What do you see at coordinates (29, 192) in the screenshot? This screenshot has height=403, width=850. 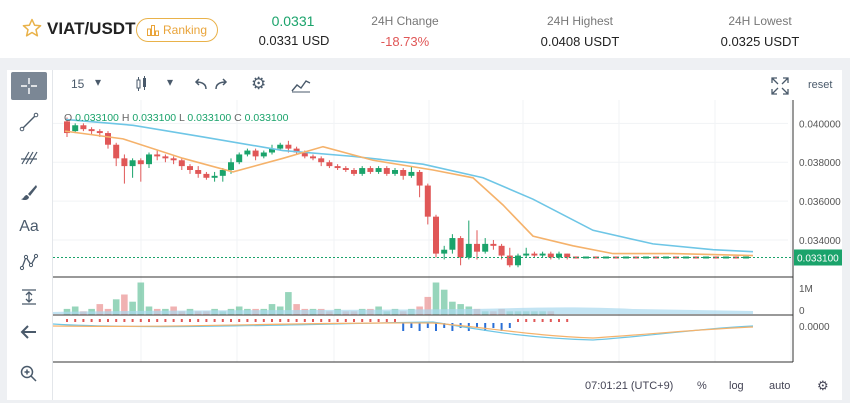 I see `brush-tool` at bounding box center [29, 192].